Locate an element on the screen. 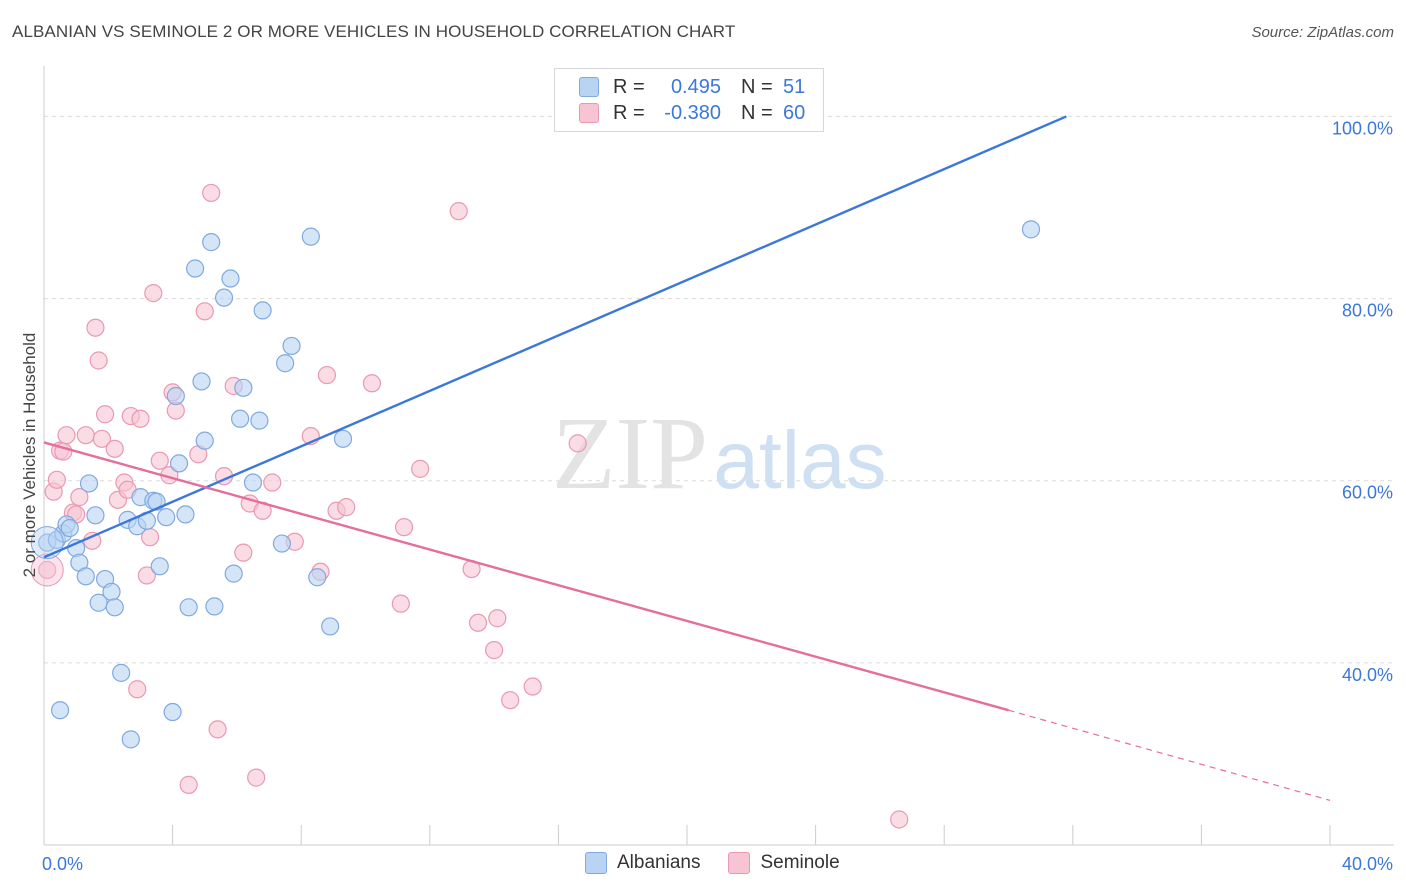 This screenshot has height=892, width=1406. r-value: 0.495 is located at coordinates (695, 86).